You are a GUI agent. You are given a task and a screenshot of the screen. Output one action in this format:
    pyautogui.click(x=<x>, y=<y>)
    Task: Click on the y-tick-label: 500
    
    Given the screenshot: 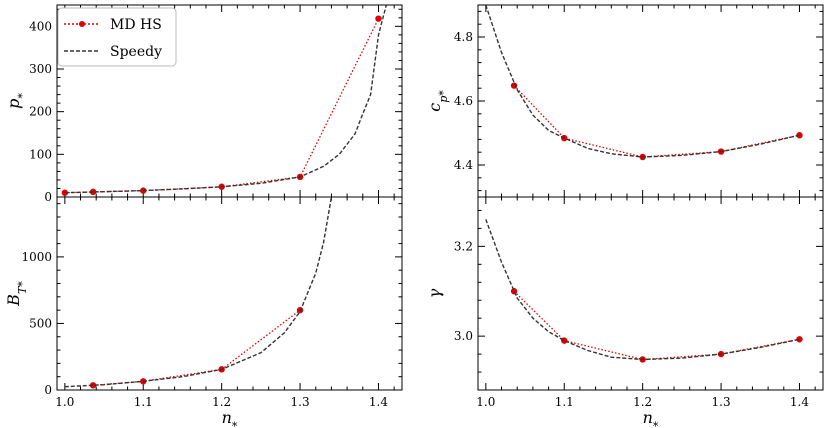 What is the action you would take?
    pyautogui.click(x=40, y=323)
    